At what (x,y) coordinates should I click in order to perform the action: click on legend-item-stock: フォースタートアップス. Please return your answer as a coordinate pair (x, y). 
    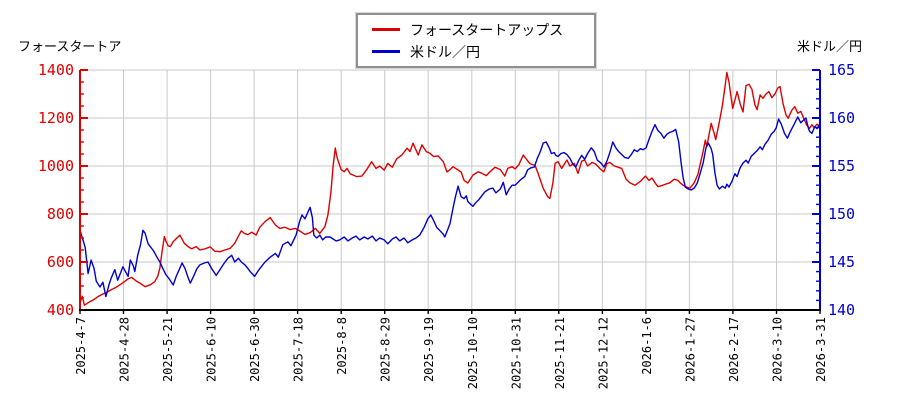
    Looking at the image, I should click on (480, 29).